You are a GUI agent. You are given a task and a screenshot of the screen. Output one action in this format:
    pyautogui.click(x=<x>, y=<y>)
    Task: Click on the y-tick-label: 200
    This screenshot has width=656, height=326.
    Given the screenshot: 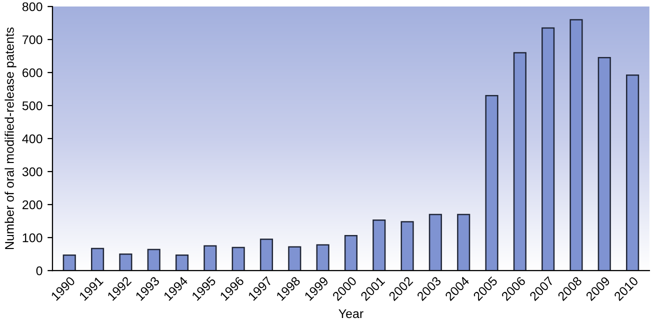 What is the action you would take?
    pyautogui.click(x=32, y=205)
    